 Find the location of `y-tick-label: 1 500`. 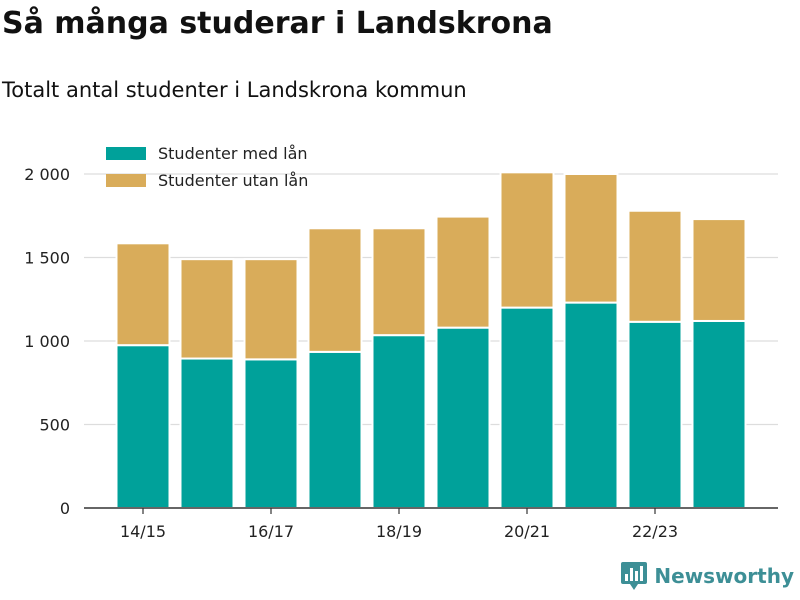

y-tick-label: 1 500 is located at coordinates (47, 258).